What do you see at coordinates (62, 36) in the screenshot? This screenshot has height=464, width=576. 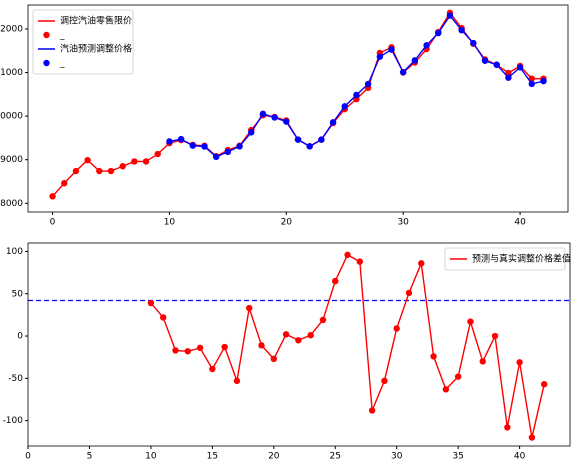 I see `legend-label: _` at bounding box center [62, 36].